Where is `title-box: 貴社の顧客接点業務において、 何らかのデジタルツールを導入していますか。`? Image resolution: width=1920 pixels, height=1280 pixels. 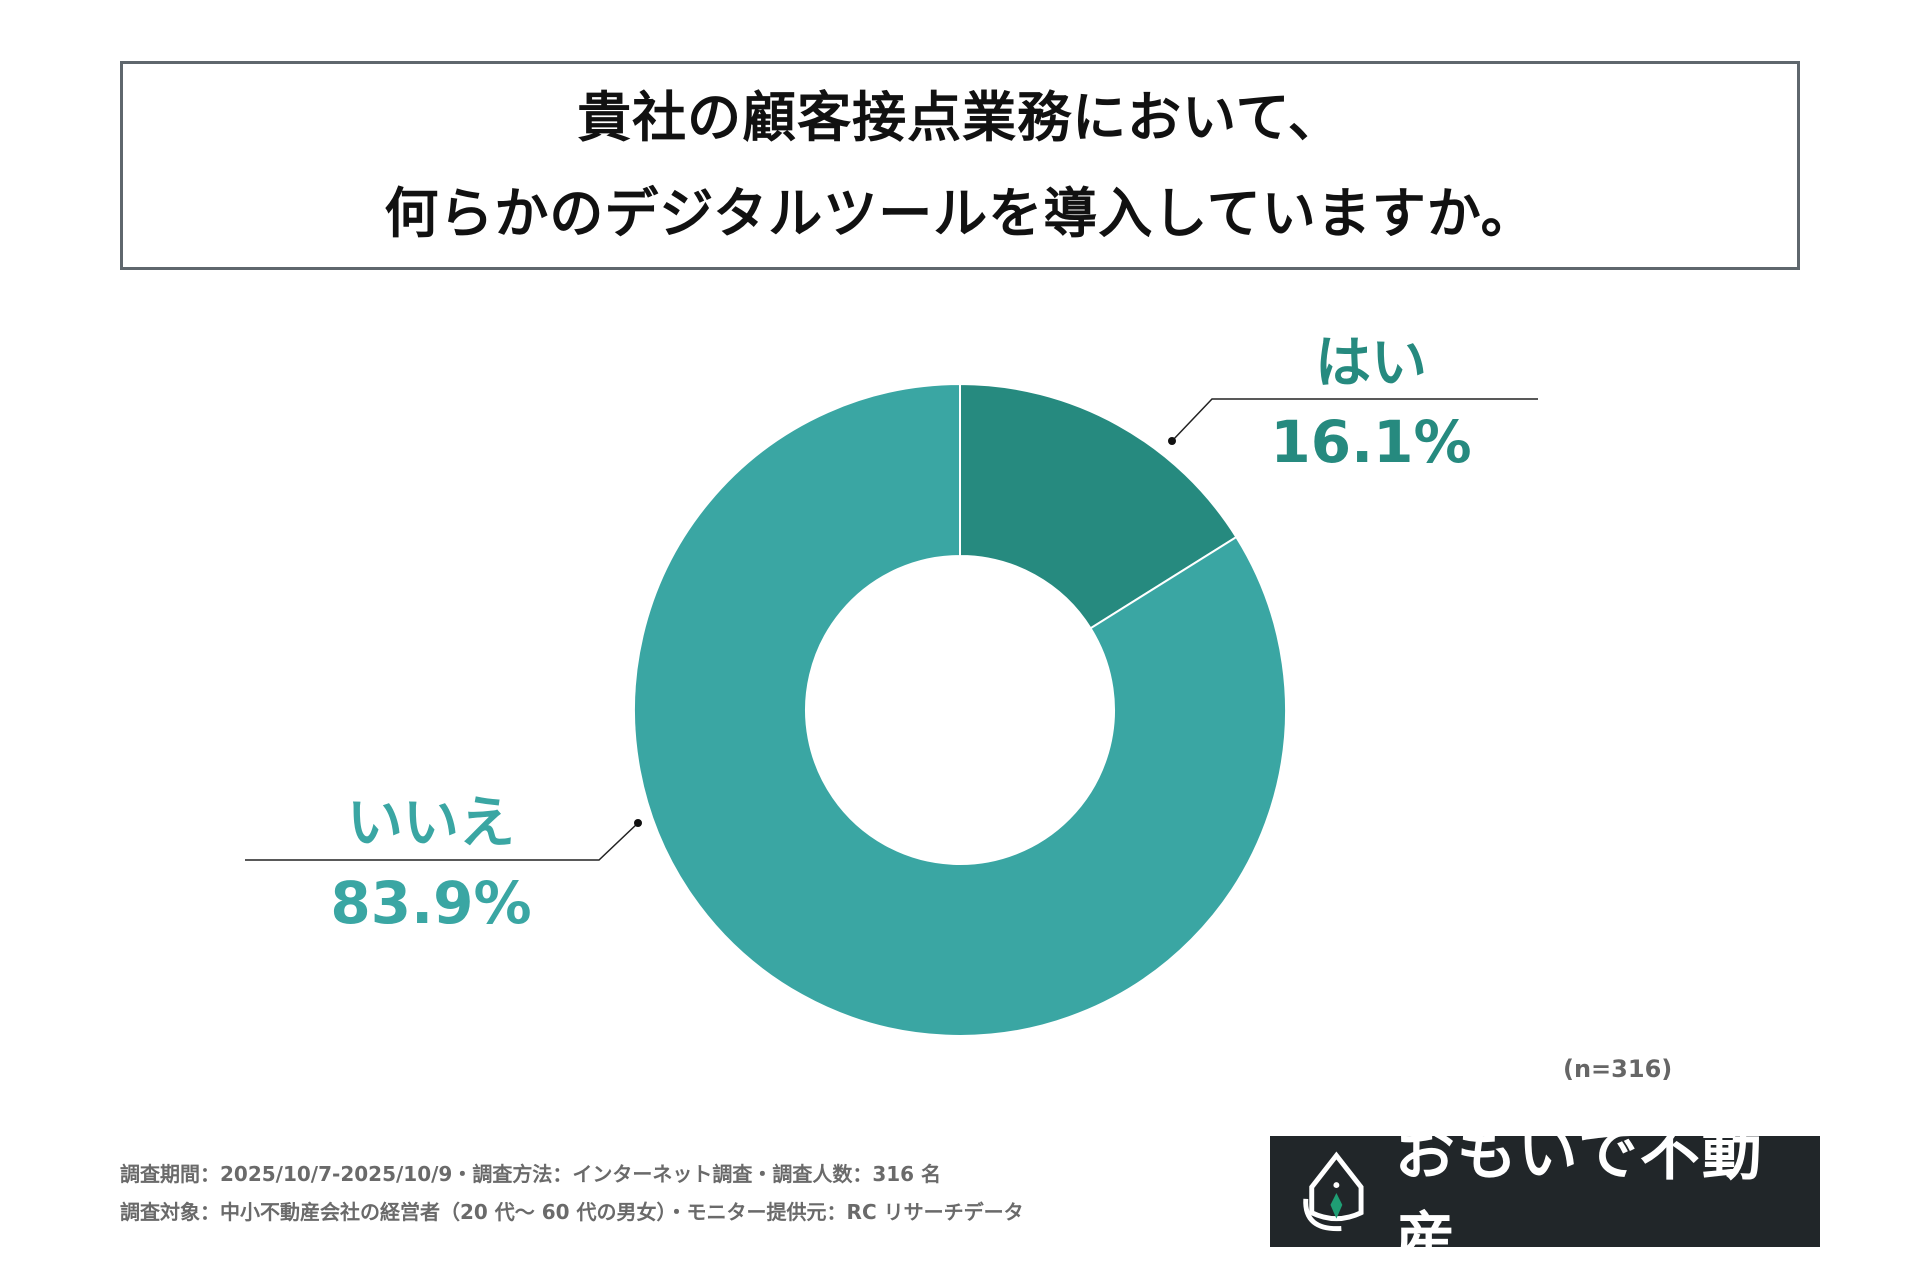 title-box: 貴社の顧客接点業務において、 何らかのデジタルツールを導入していますか。 is located at coordinates (960, 165).